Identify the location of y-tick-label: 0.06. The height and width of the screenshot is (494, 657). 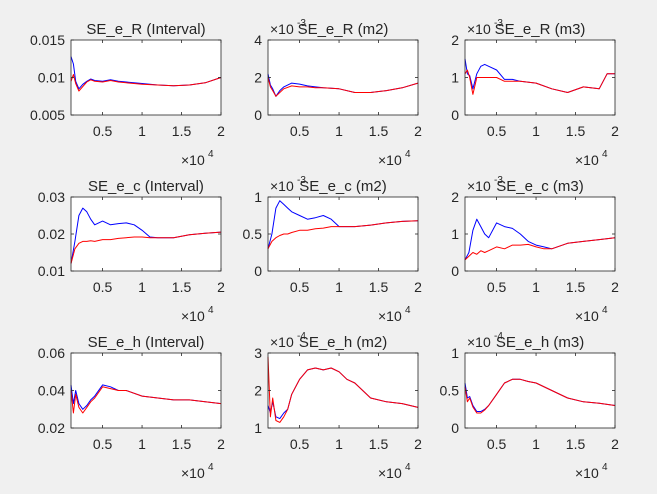
(51, 353).